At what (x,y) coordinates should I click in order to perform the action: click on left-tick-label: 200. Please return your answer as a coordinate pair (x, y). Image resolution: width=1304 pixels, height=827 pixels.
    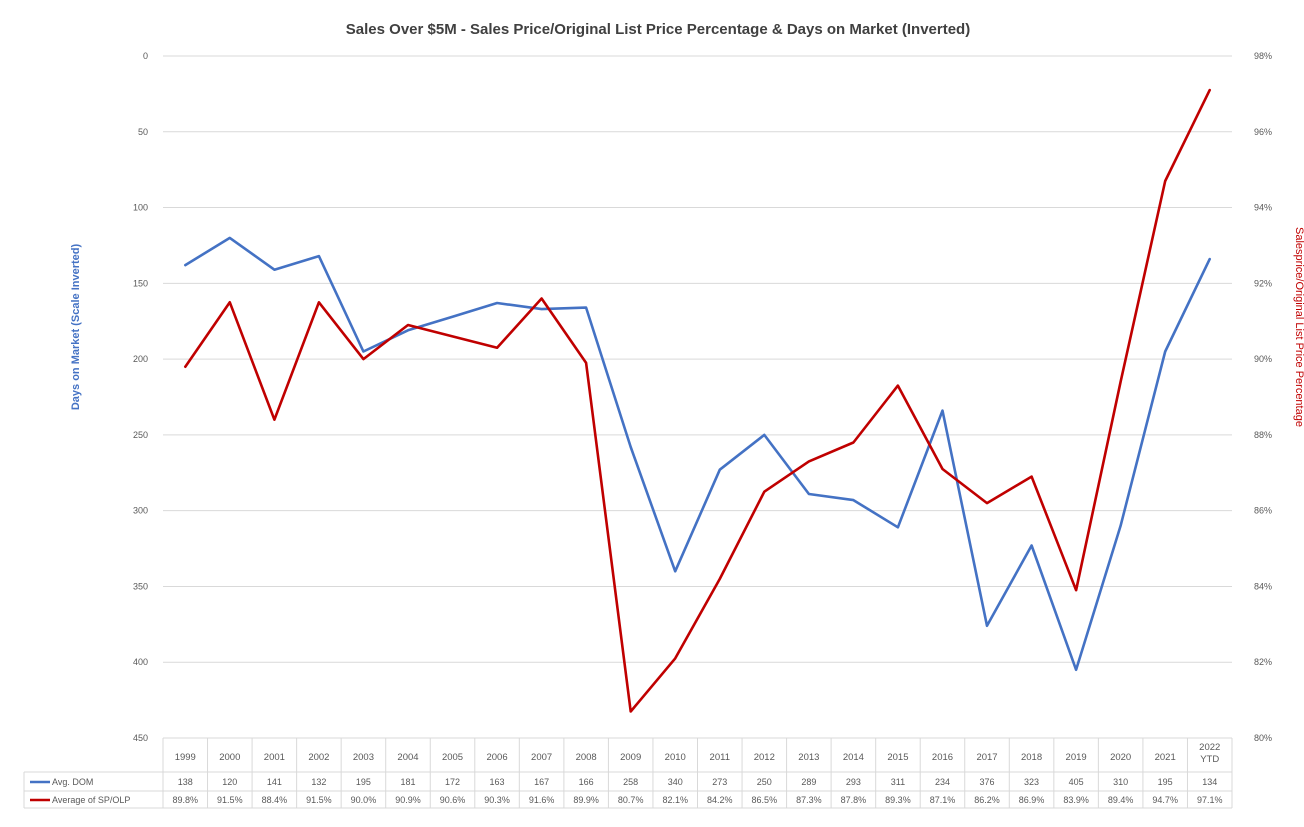
    Looking at the image, I should click on (140, 359).